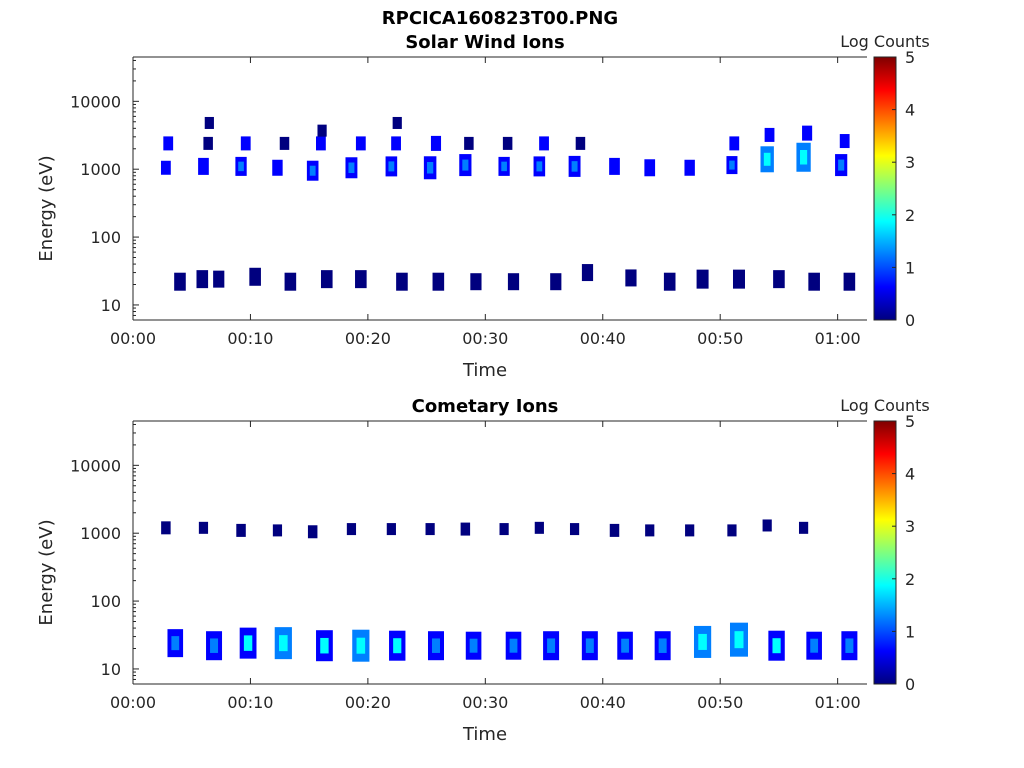 Image resolution: width=1024 pixels, height=768 pixels. Describe the element at coordinates (720, 338) in the screenshot. I see `x-tick-label: 00:50` at that location.